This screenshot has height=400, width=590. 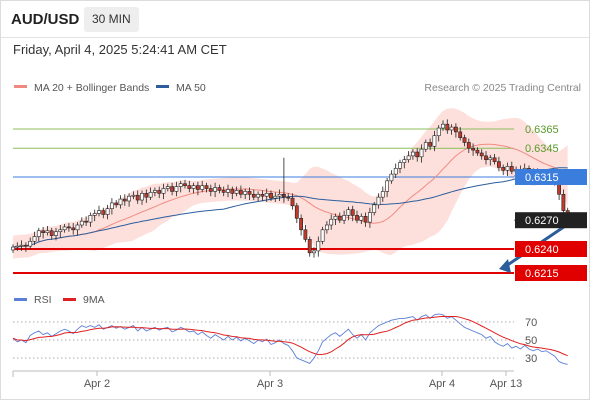 I want to click on timestamp: Friday, April 4, 2025 5:24:41 AM CET, so click(x=120, y=49).